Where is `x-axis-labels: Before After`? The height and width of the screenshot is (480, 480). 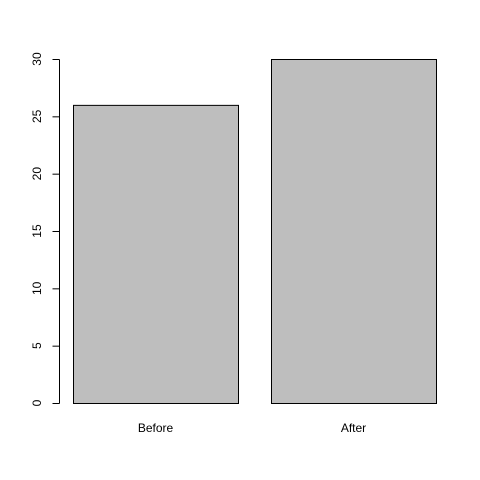 x-axis-labels: Before After is located at coordinates (252, 428).